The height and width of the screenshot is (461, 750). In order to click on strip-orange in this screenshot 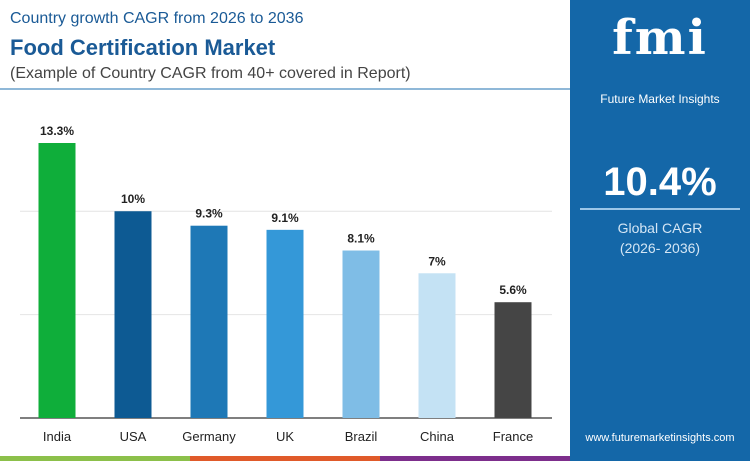, I will do `click(285, 458)`.